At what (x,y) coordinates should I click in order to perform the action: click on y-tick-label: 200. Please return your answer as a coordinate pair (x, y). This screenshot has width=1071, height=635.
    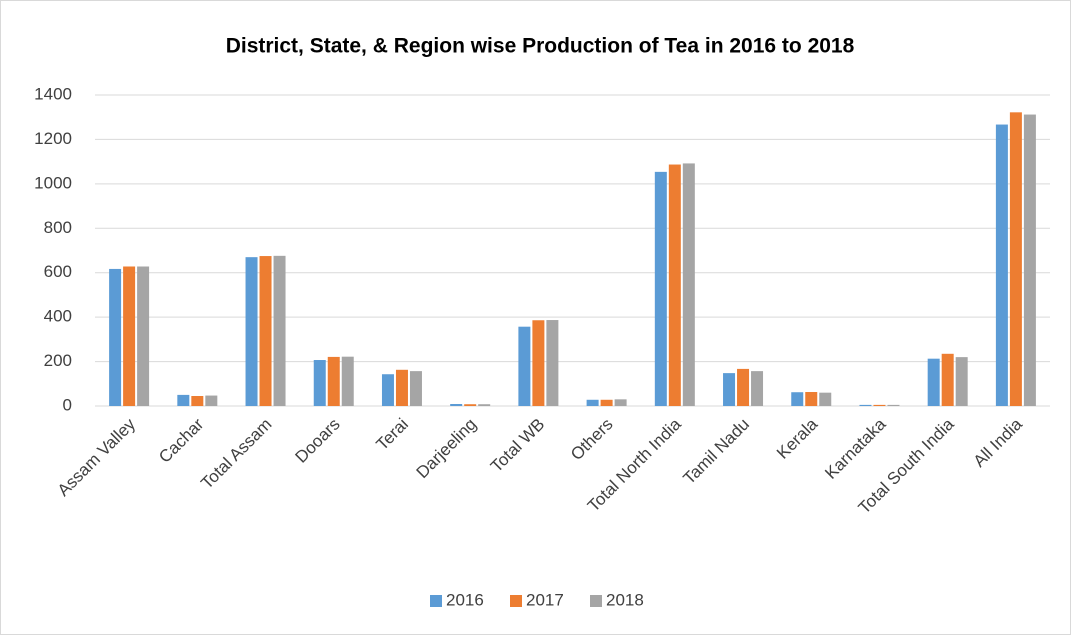
    Looking at the image, I should click on (58, 360).